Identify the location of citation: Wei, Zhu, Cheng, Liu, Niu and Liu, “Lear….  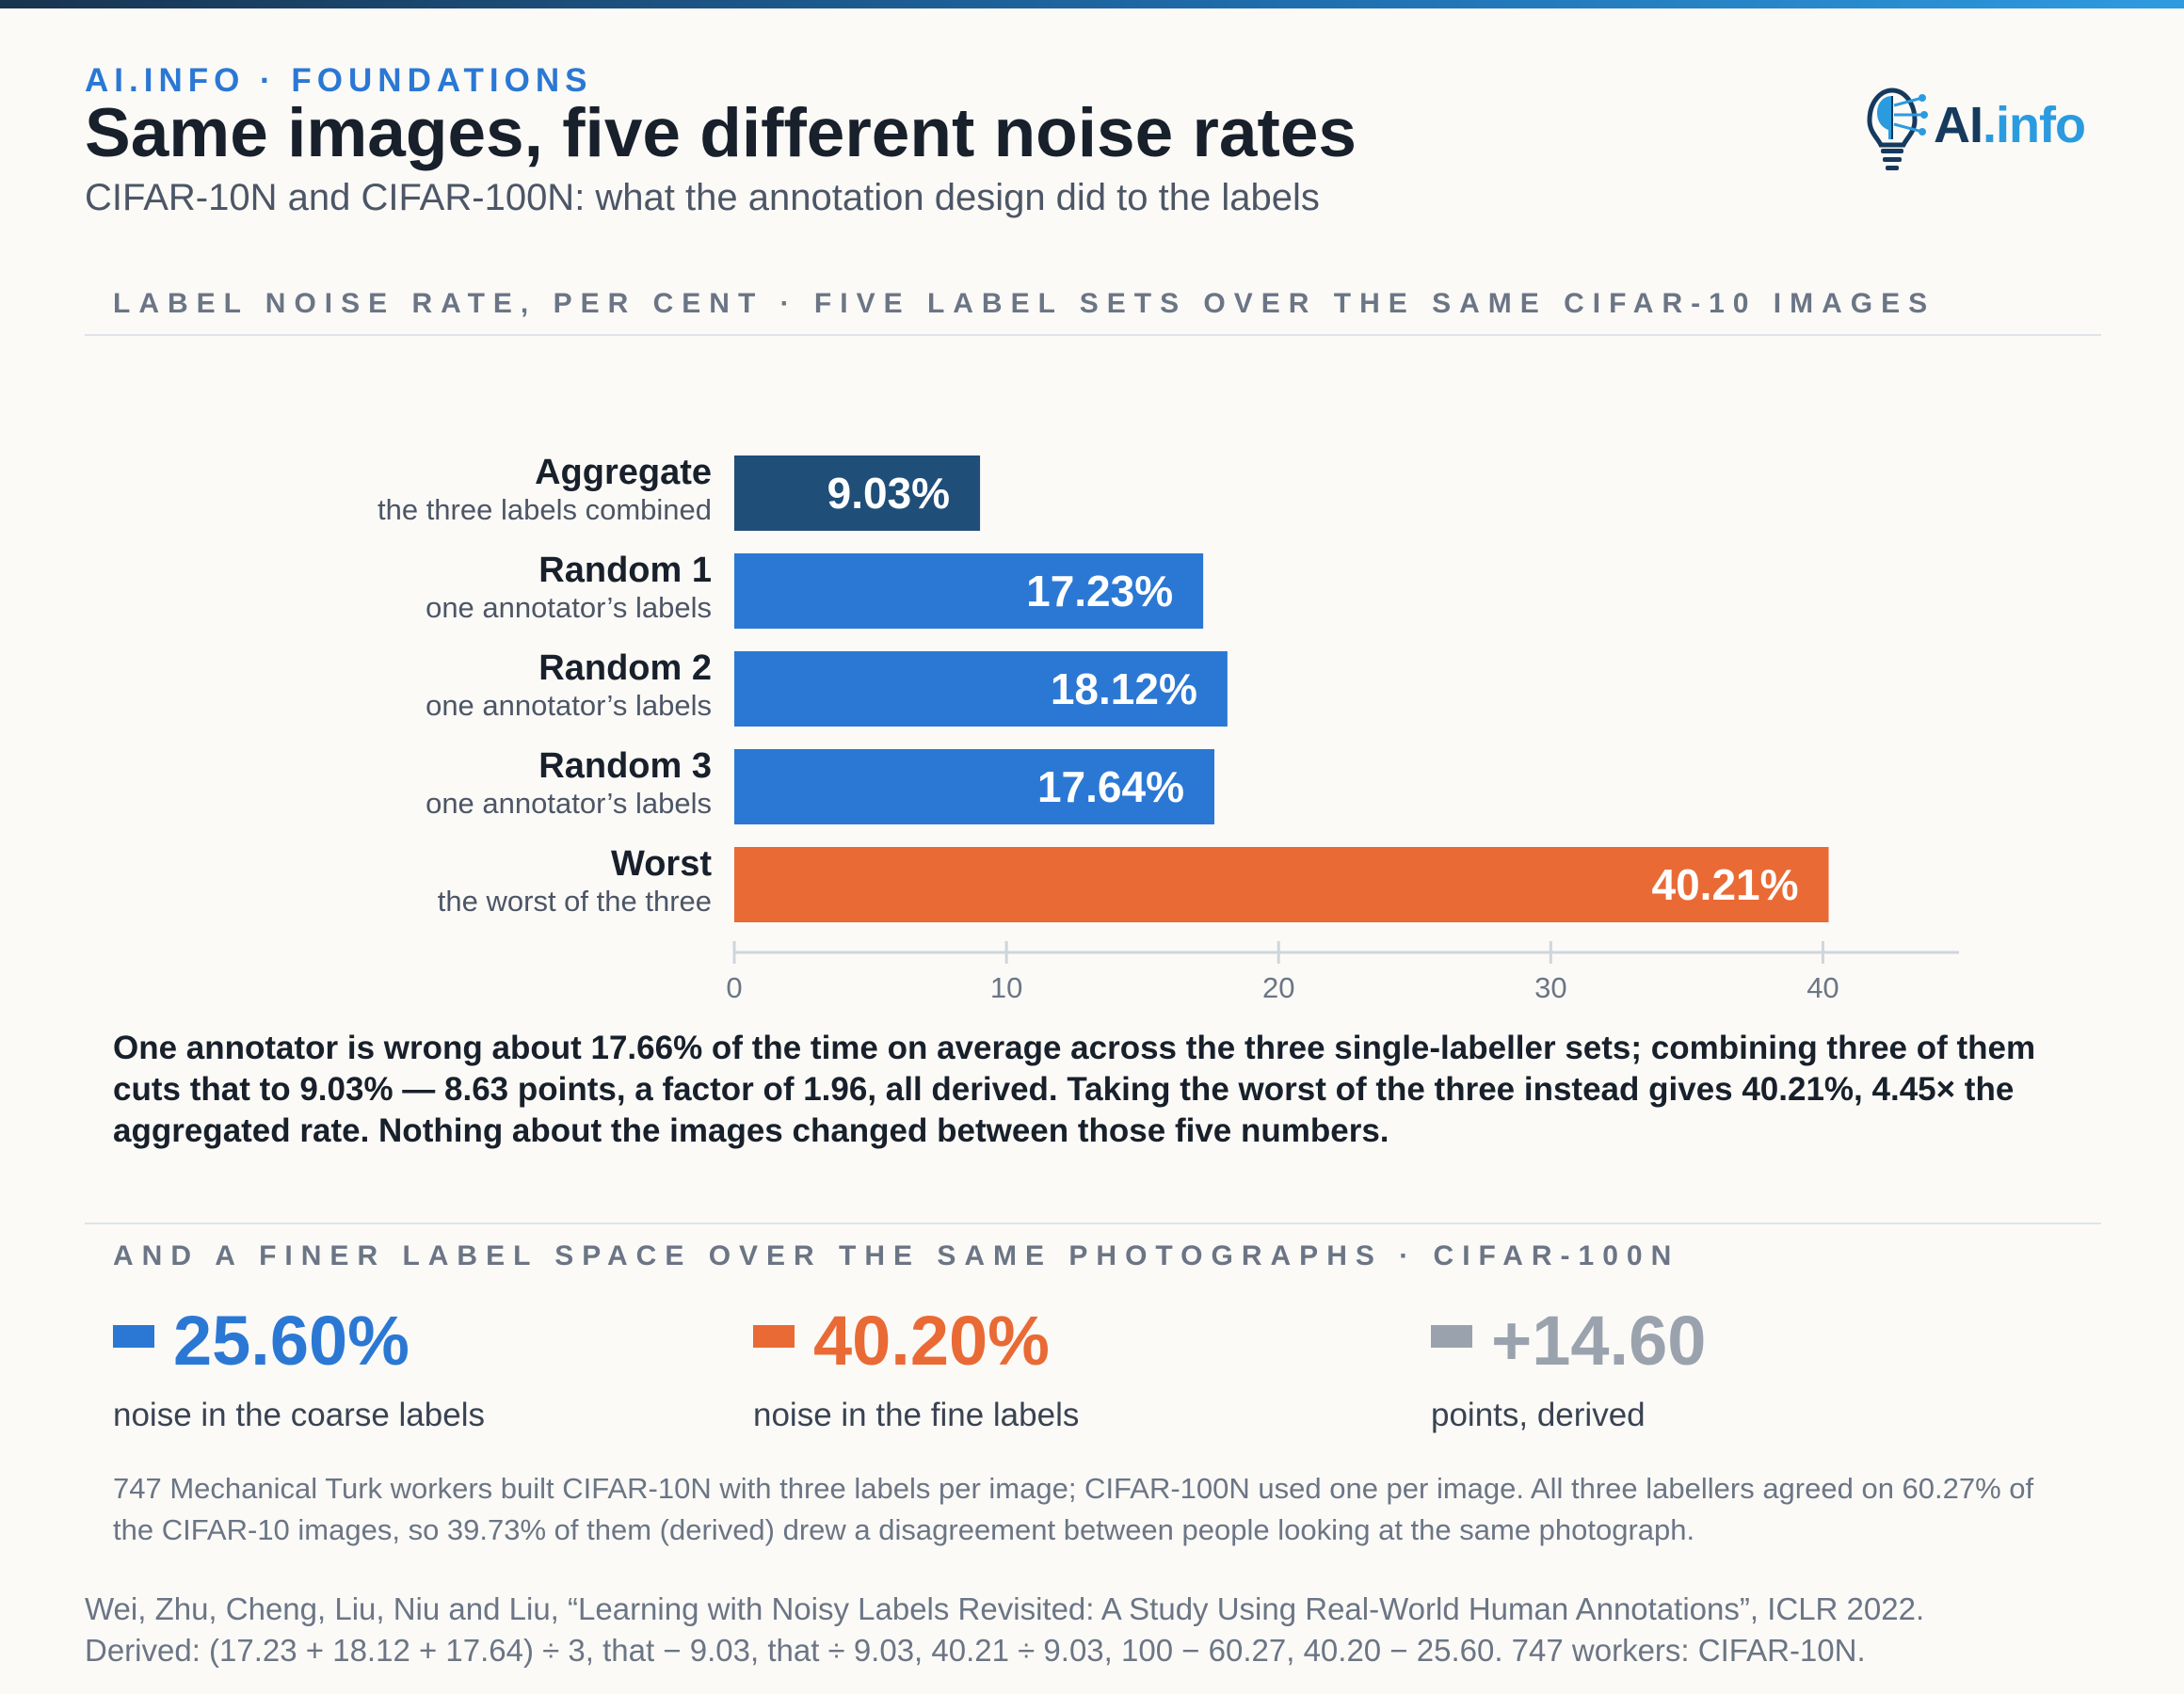
(1101, 1630).